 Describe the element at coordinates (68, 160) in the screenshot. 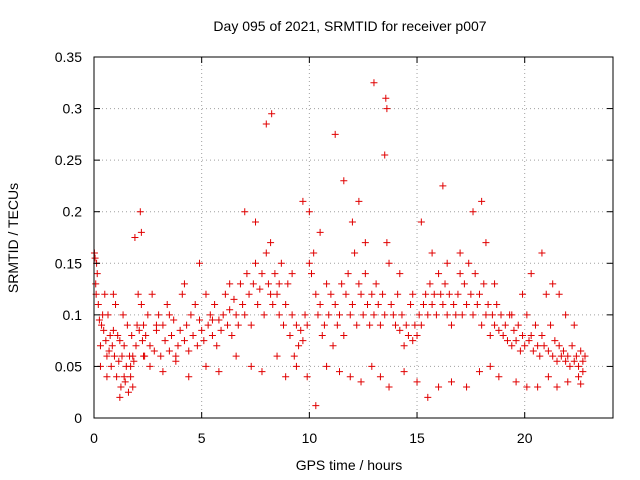

I see `y-tick-label: 0.25` at that location.